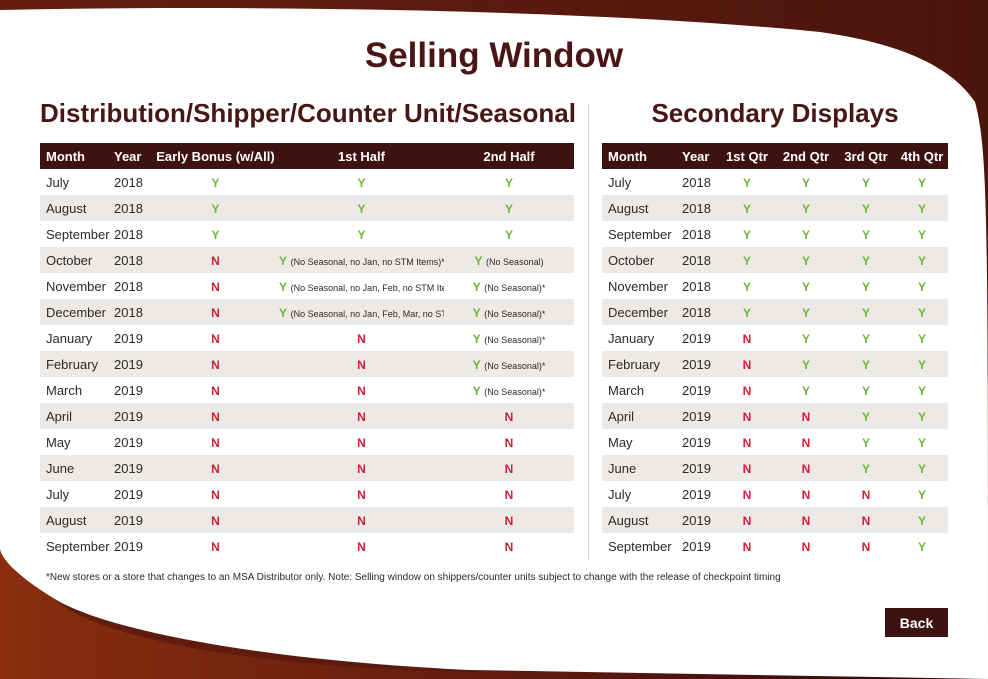 The width and height of the screenshot is (988, 679). What do you see at coordinates (916, 622) in the screenshot?
I see `back-button: Back` at bounding box center [916, 622].